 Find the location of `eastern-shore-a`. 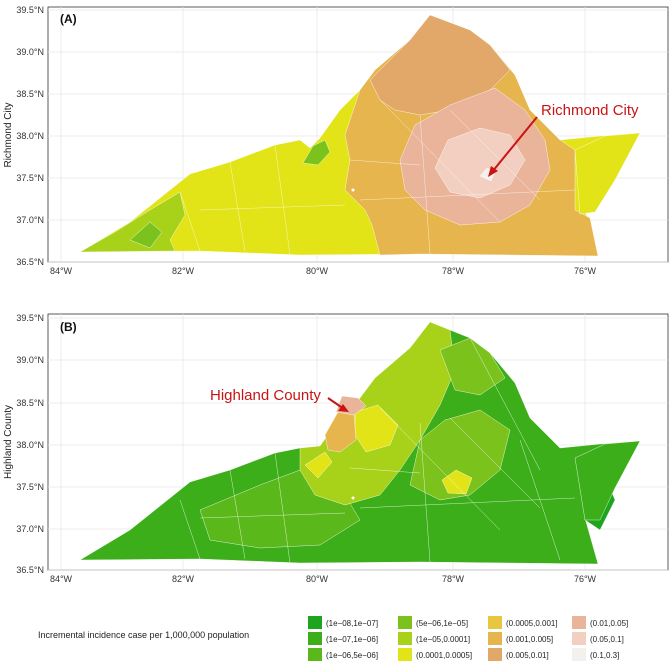

eastern-shore-a is located at coordinates (607, 173).